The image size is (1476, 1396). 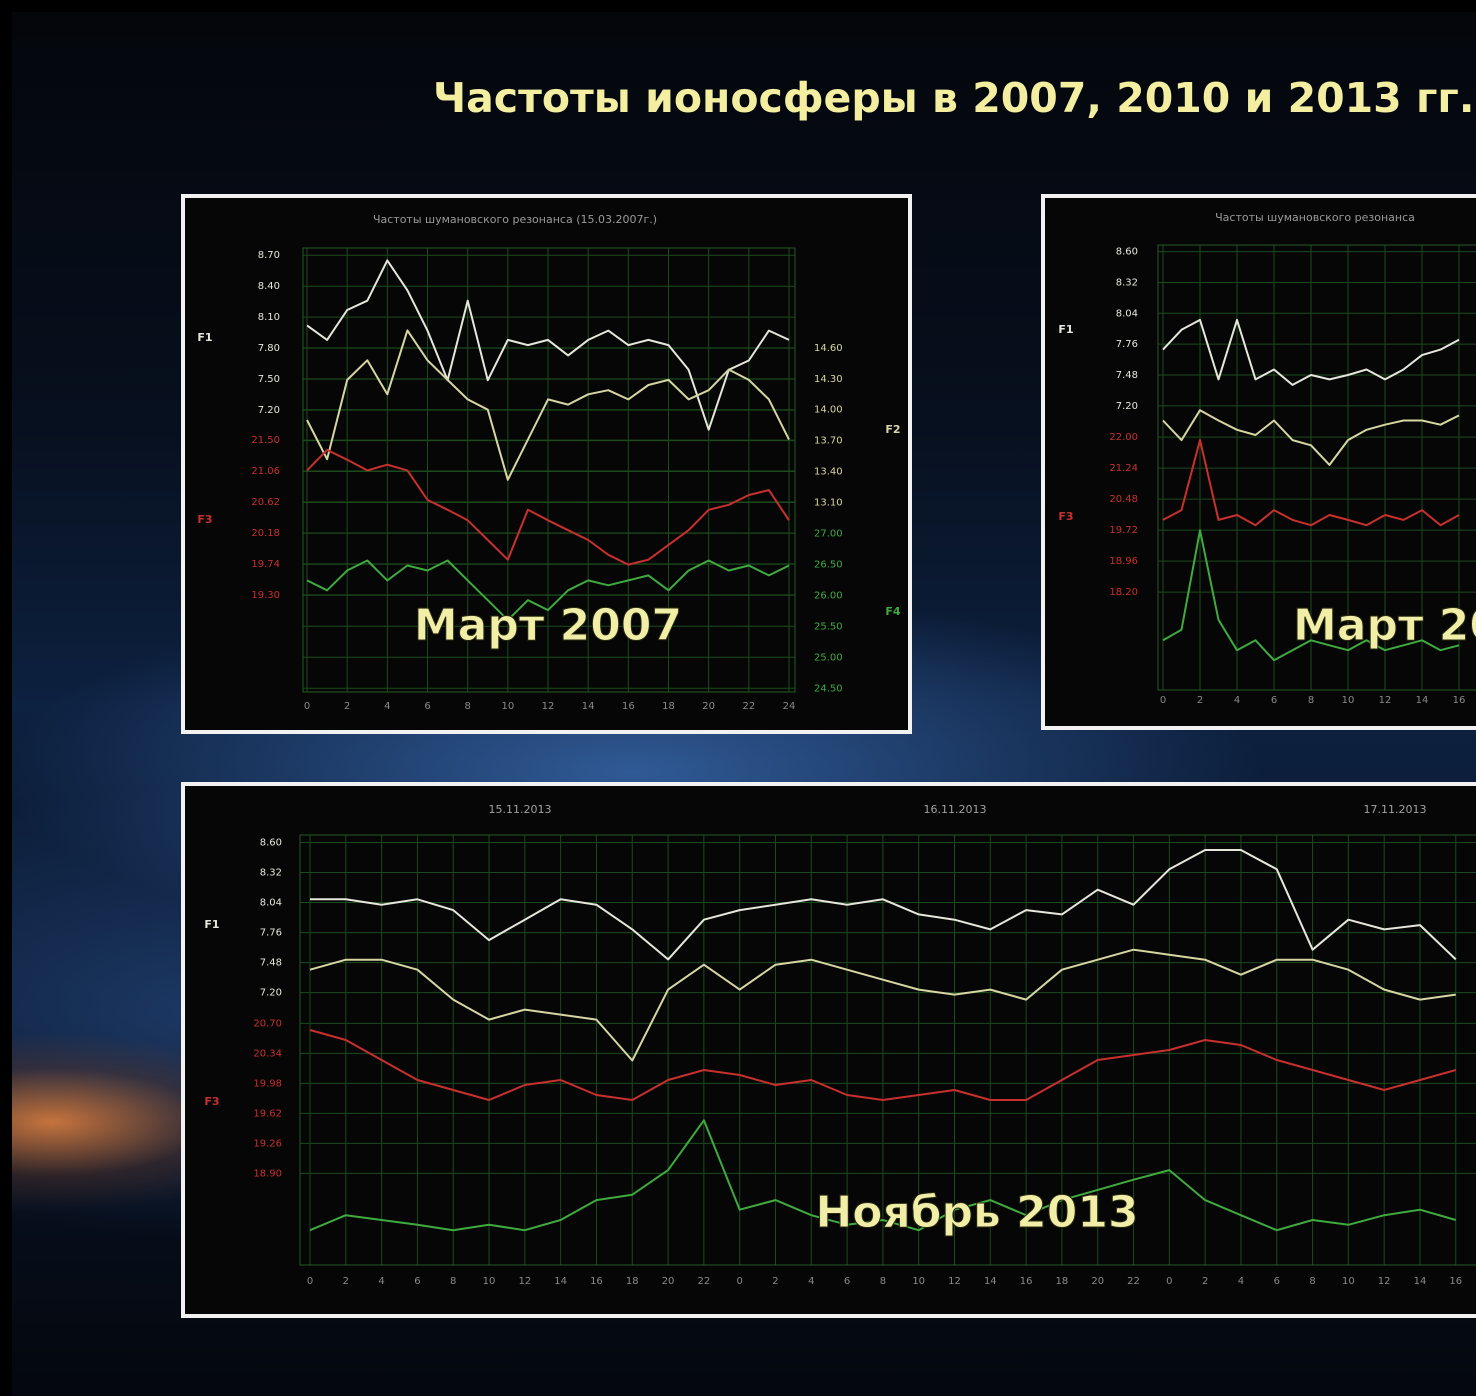 What do you see at coordinates (828, 379) in the screenshot?
I see `y-tick-label: 14.30` at bounding box center [828, 379].